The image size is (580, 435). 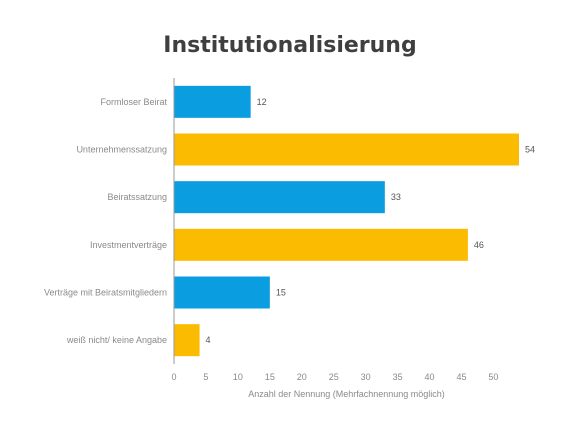 What do you see at coordinates (105, 293) in the screenshot?
I see `category-label: Verträge mit Beiratsmitgliedern` at bounding box center [105, 293].